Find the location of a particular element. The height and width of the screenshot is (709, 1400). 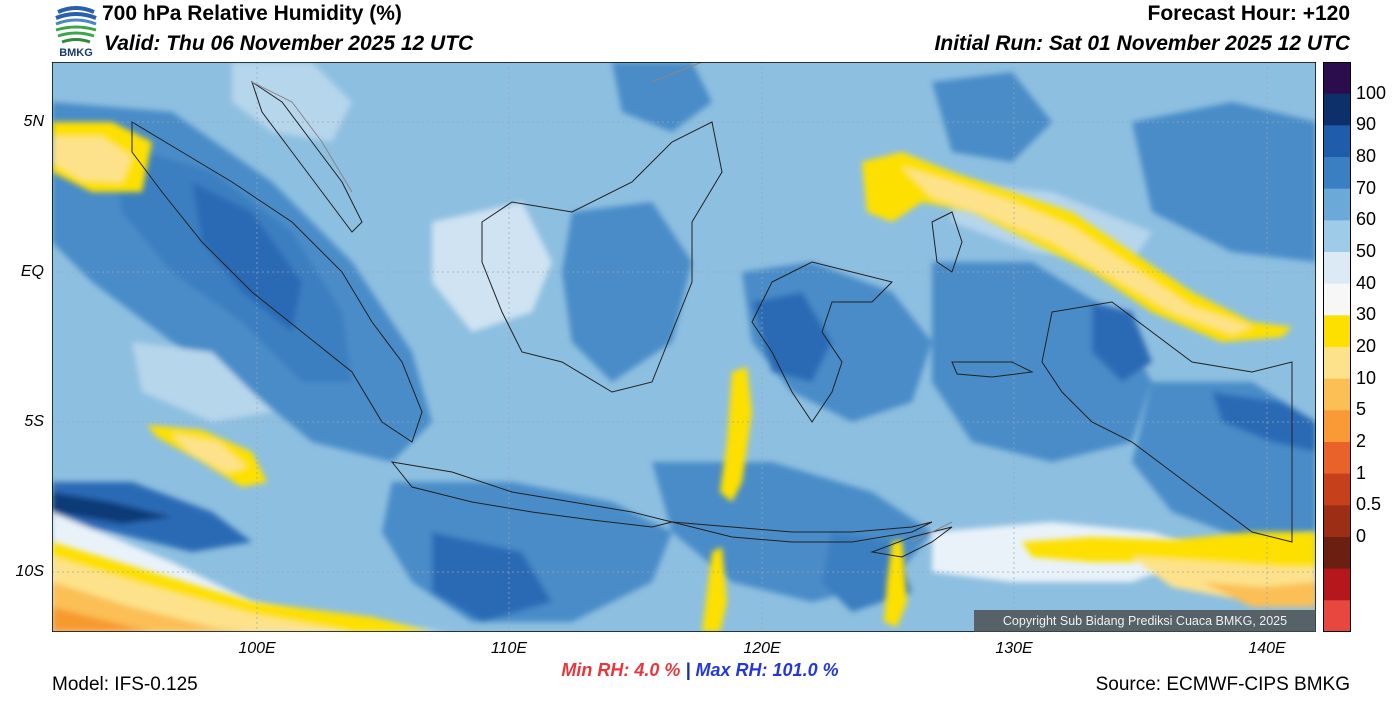

lat-label-5s: 5S is located at coordinates (34, 421).